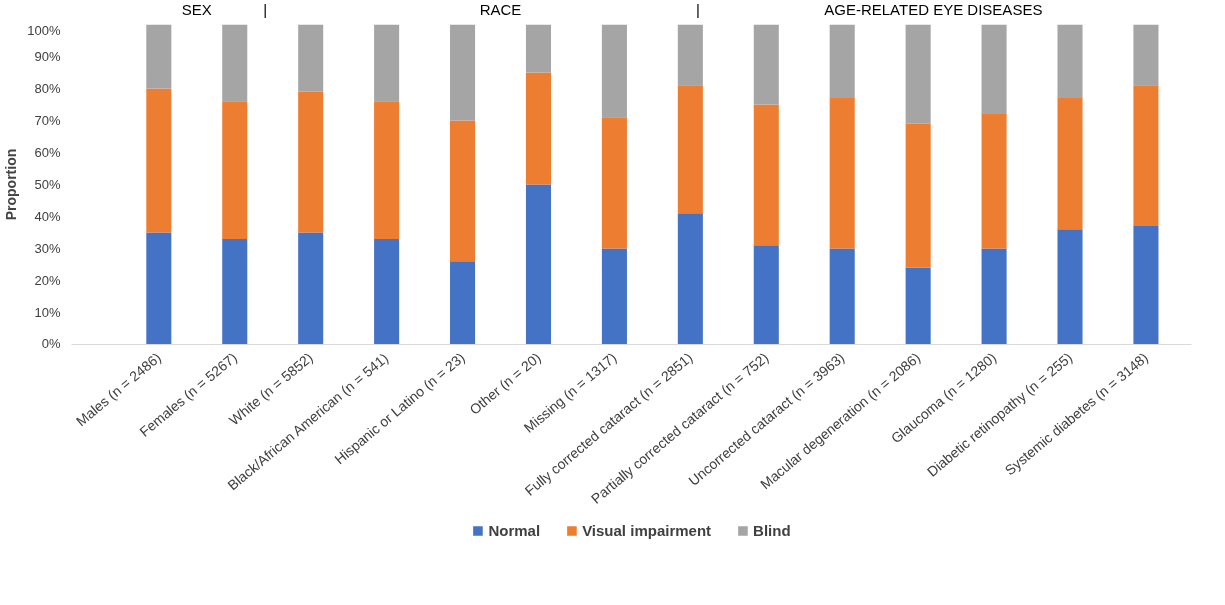 Image resolution: width=1225 pixels, height=605 pixels. What do you see at coordinates (47, 248) in the screenshot?
I see `y-tick-label: 30%` at bounding box center [47, 248].